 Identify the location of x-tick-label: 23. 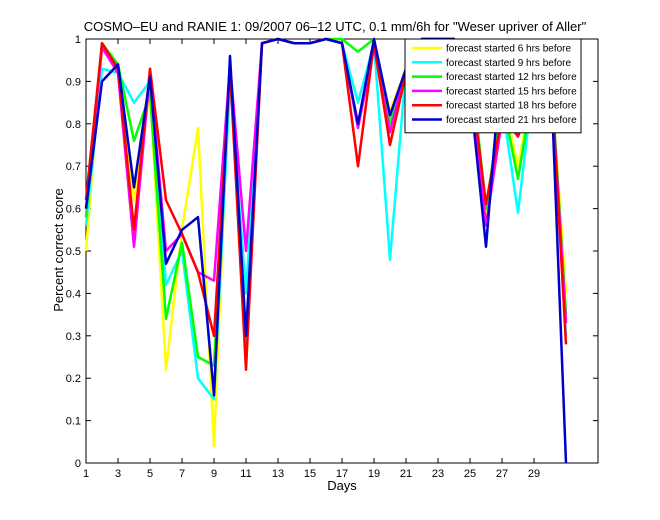
(438, 474).